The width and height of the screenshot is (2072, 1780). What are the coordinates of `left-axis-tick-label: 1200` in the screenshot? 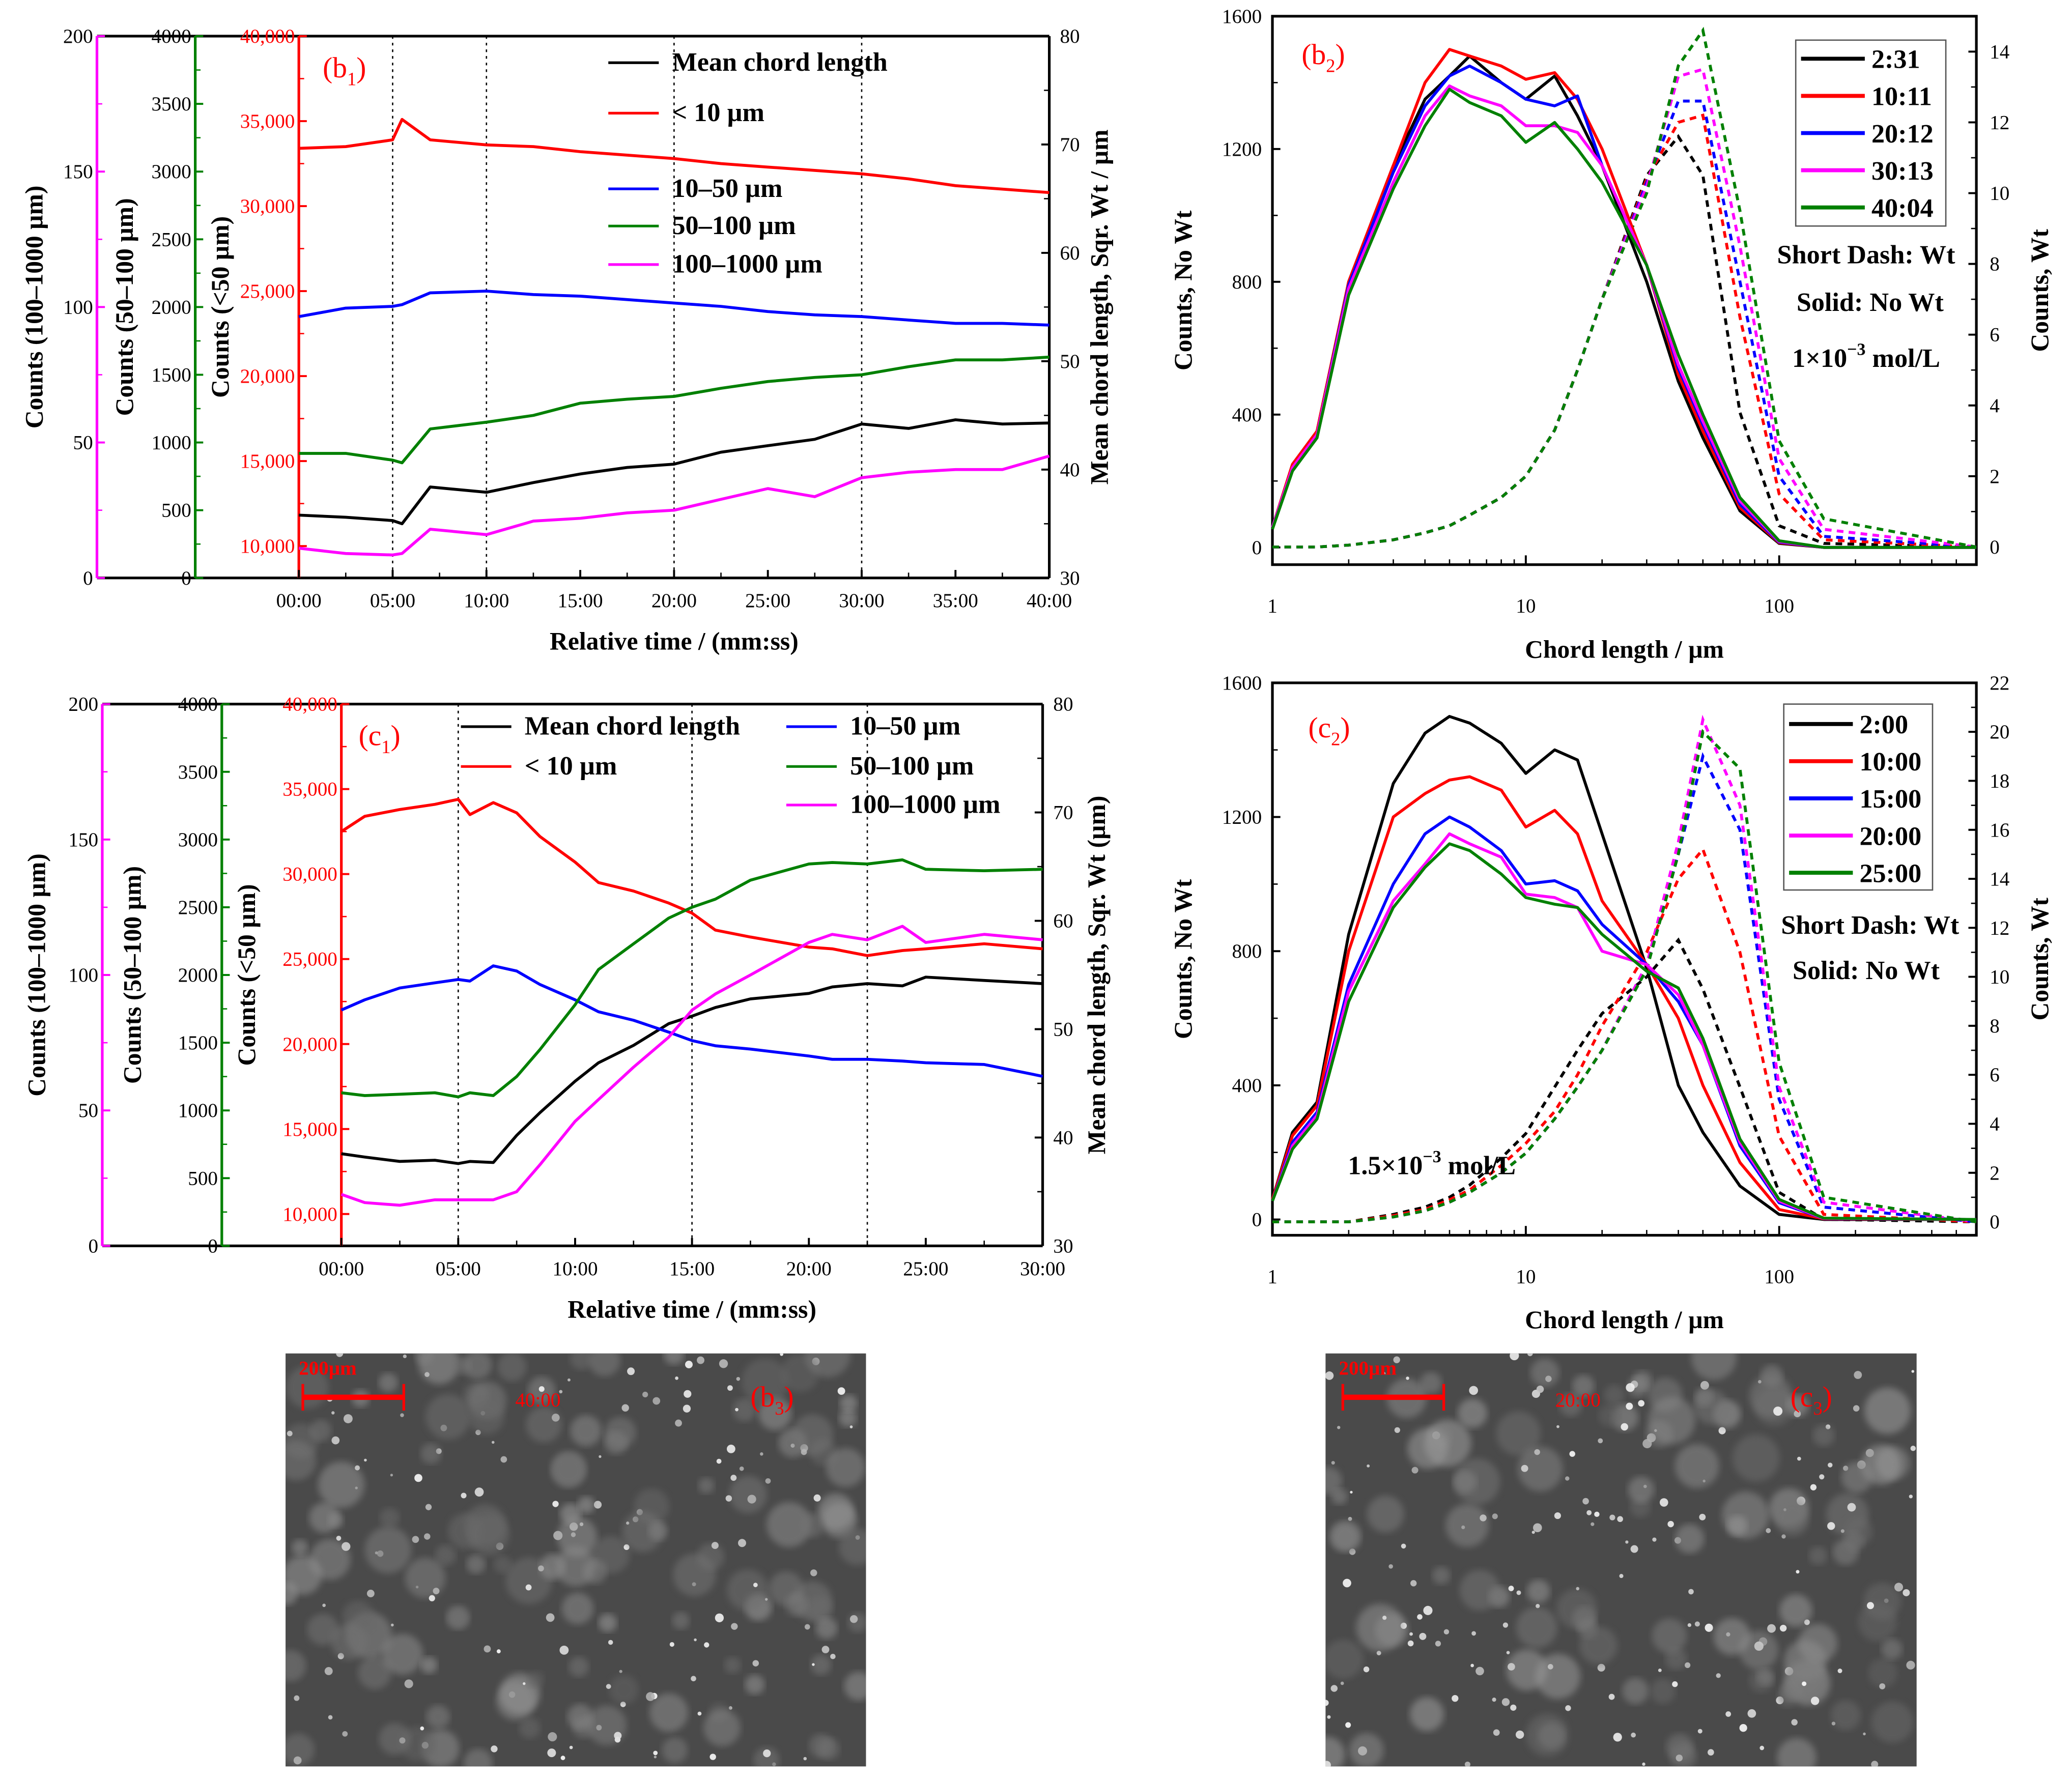 It's located at (1242, 149).